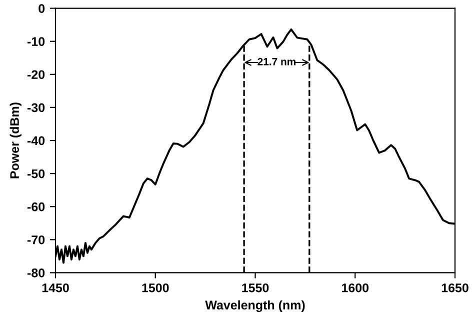 The image size is (474, 327). What do you see at coordinates (36, 173) in the screenshot?
I see `y-tick-label: -50` at bounding box center [36, 173].